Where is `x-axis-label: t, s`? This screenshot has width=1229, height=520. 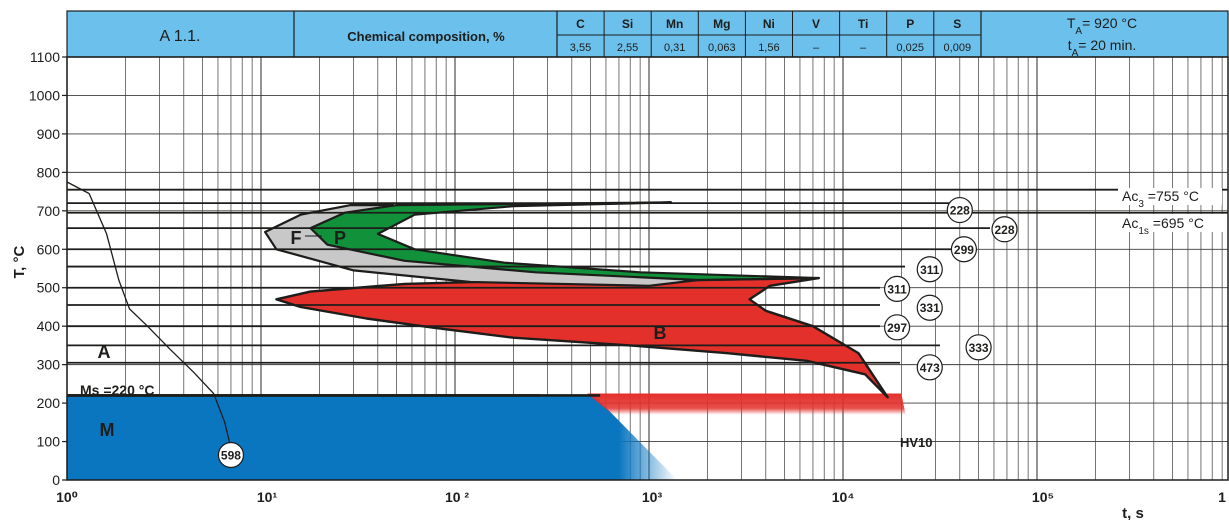
x-axis-label: t, s is located at coordinates (1133, 512).